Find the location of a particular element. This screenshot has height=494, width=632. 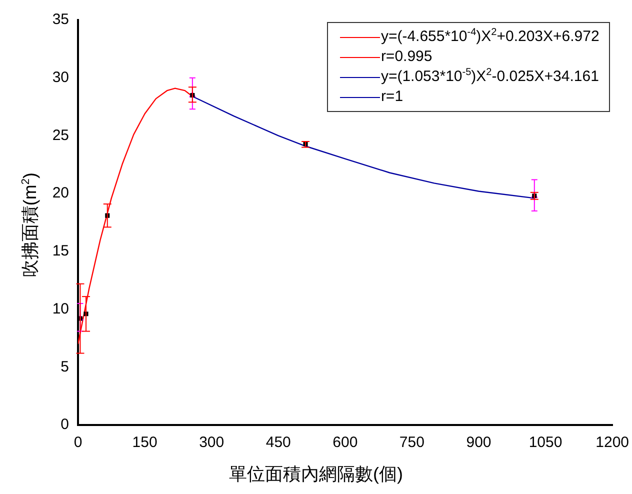

x-tick-label: 0 is located at coordinates (78, 443).